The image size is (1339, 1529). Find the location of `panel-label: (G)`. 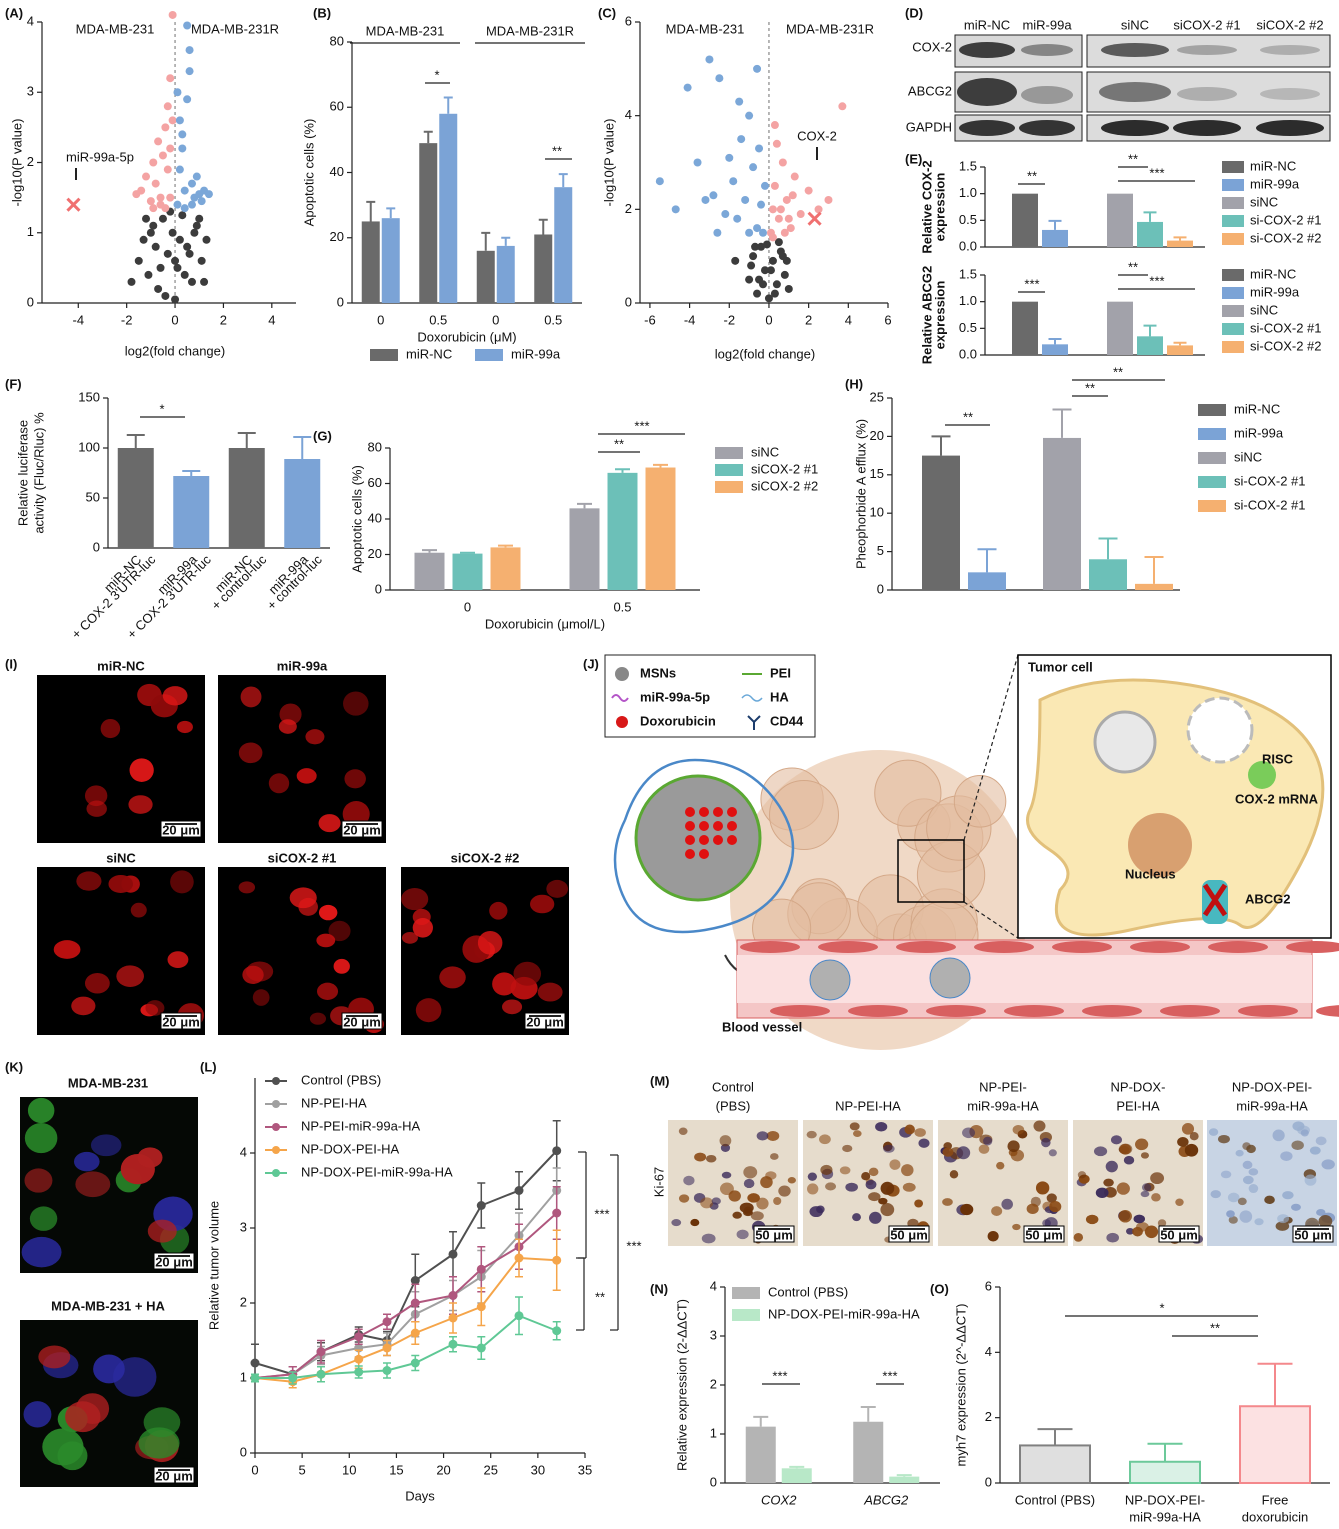

panel-label: (G) is located at coordinates (322, 435).